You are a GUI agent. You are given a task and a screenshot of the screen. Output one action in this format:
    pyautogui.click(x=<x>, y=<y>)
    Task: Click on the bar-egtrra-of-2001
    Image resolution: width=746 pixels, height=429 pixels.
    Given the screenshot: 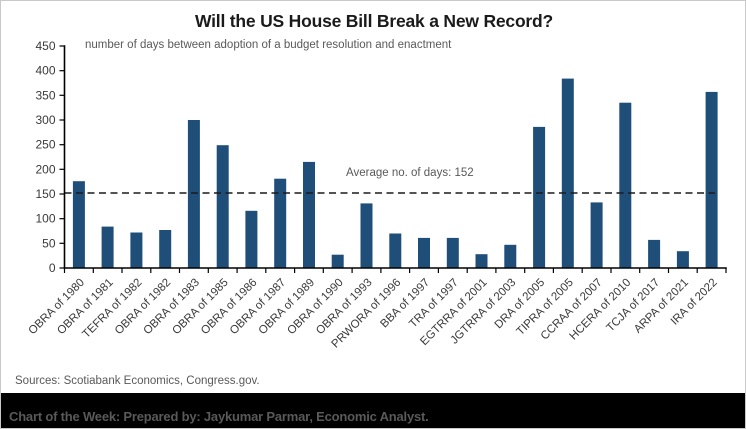 What is the action you would take?
    pyautogui.click(x=481, y=261)
    